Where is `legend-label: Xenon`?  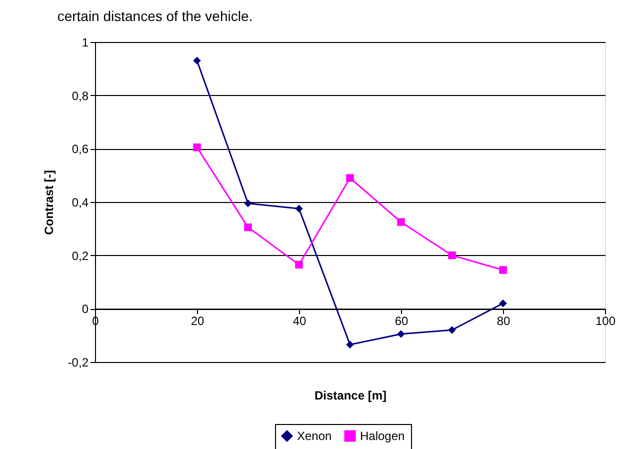
legend-label: Xenon is located at coordinates (314, 436).